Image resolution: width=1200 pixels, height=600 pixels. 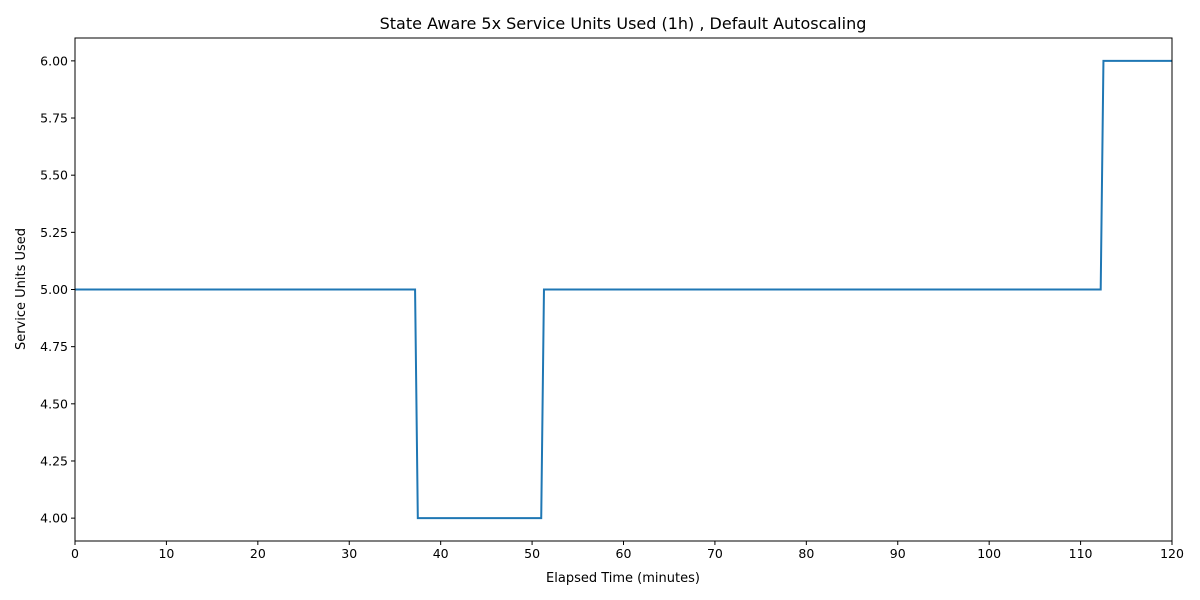 I want to click on x-tick-label: 70, so click(x=715, y=553).